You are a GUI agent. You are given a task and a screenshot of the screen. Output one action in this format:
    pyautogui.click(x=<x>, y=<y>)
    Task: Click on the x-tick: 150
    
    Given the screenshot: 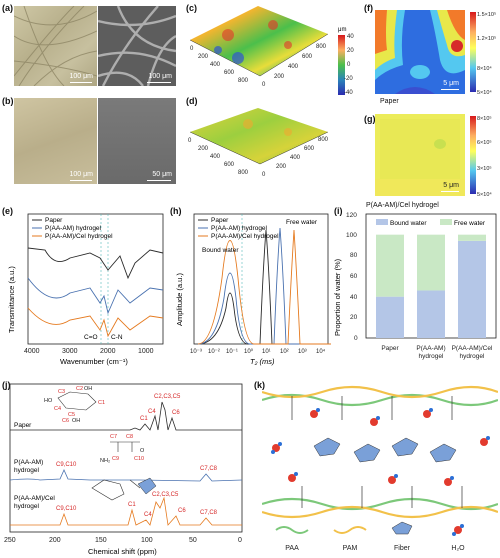 What is the action you would take?
    pyautogui.click(x=101, y=540)
    